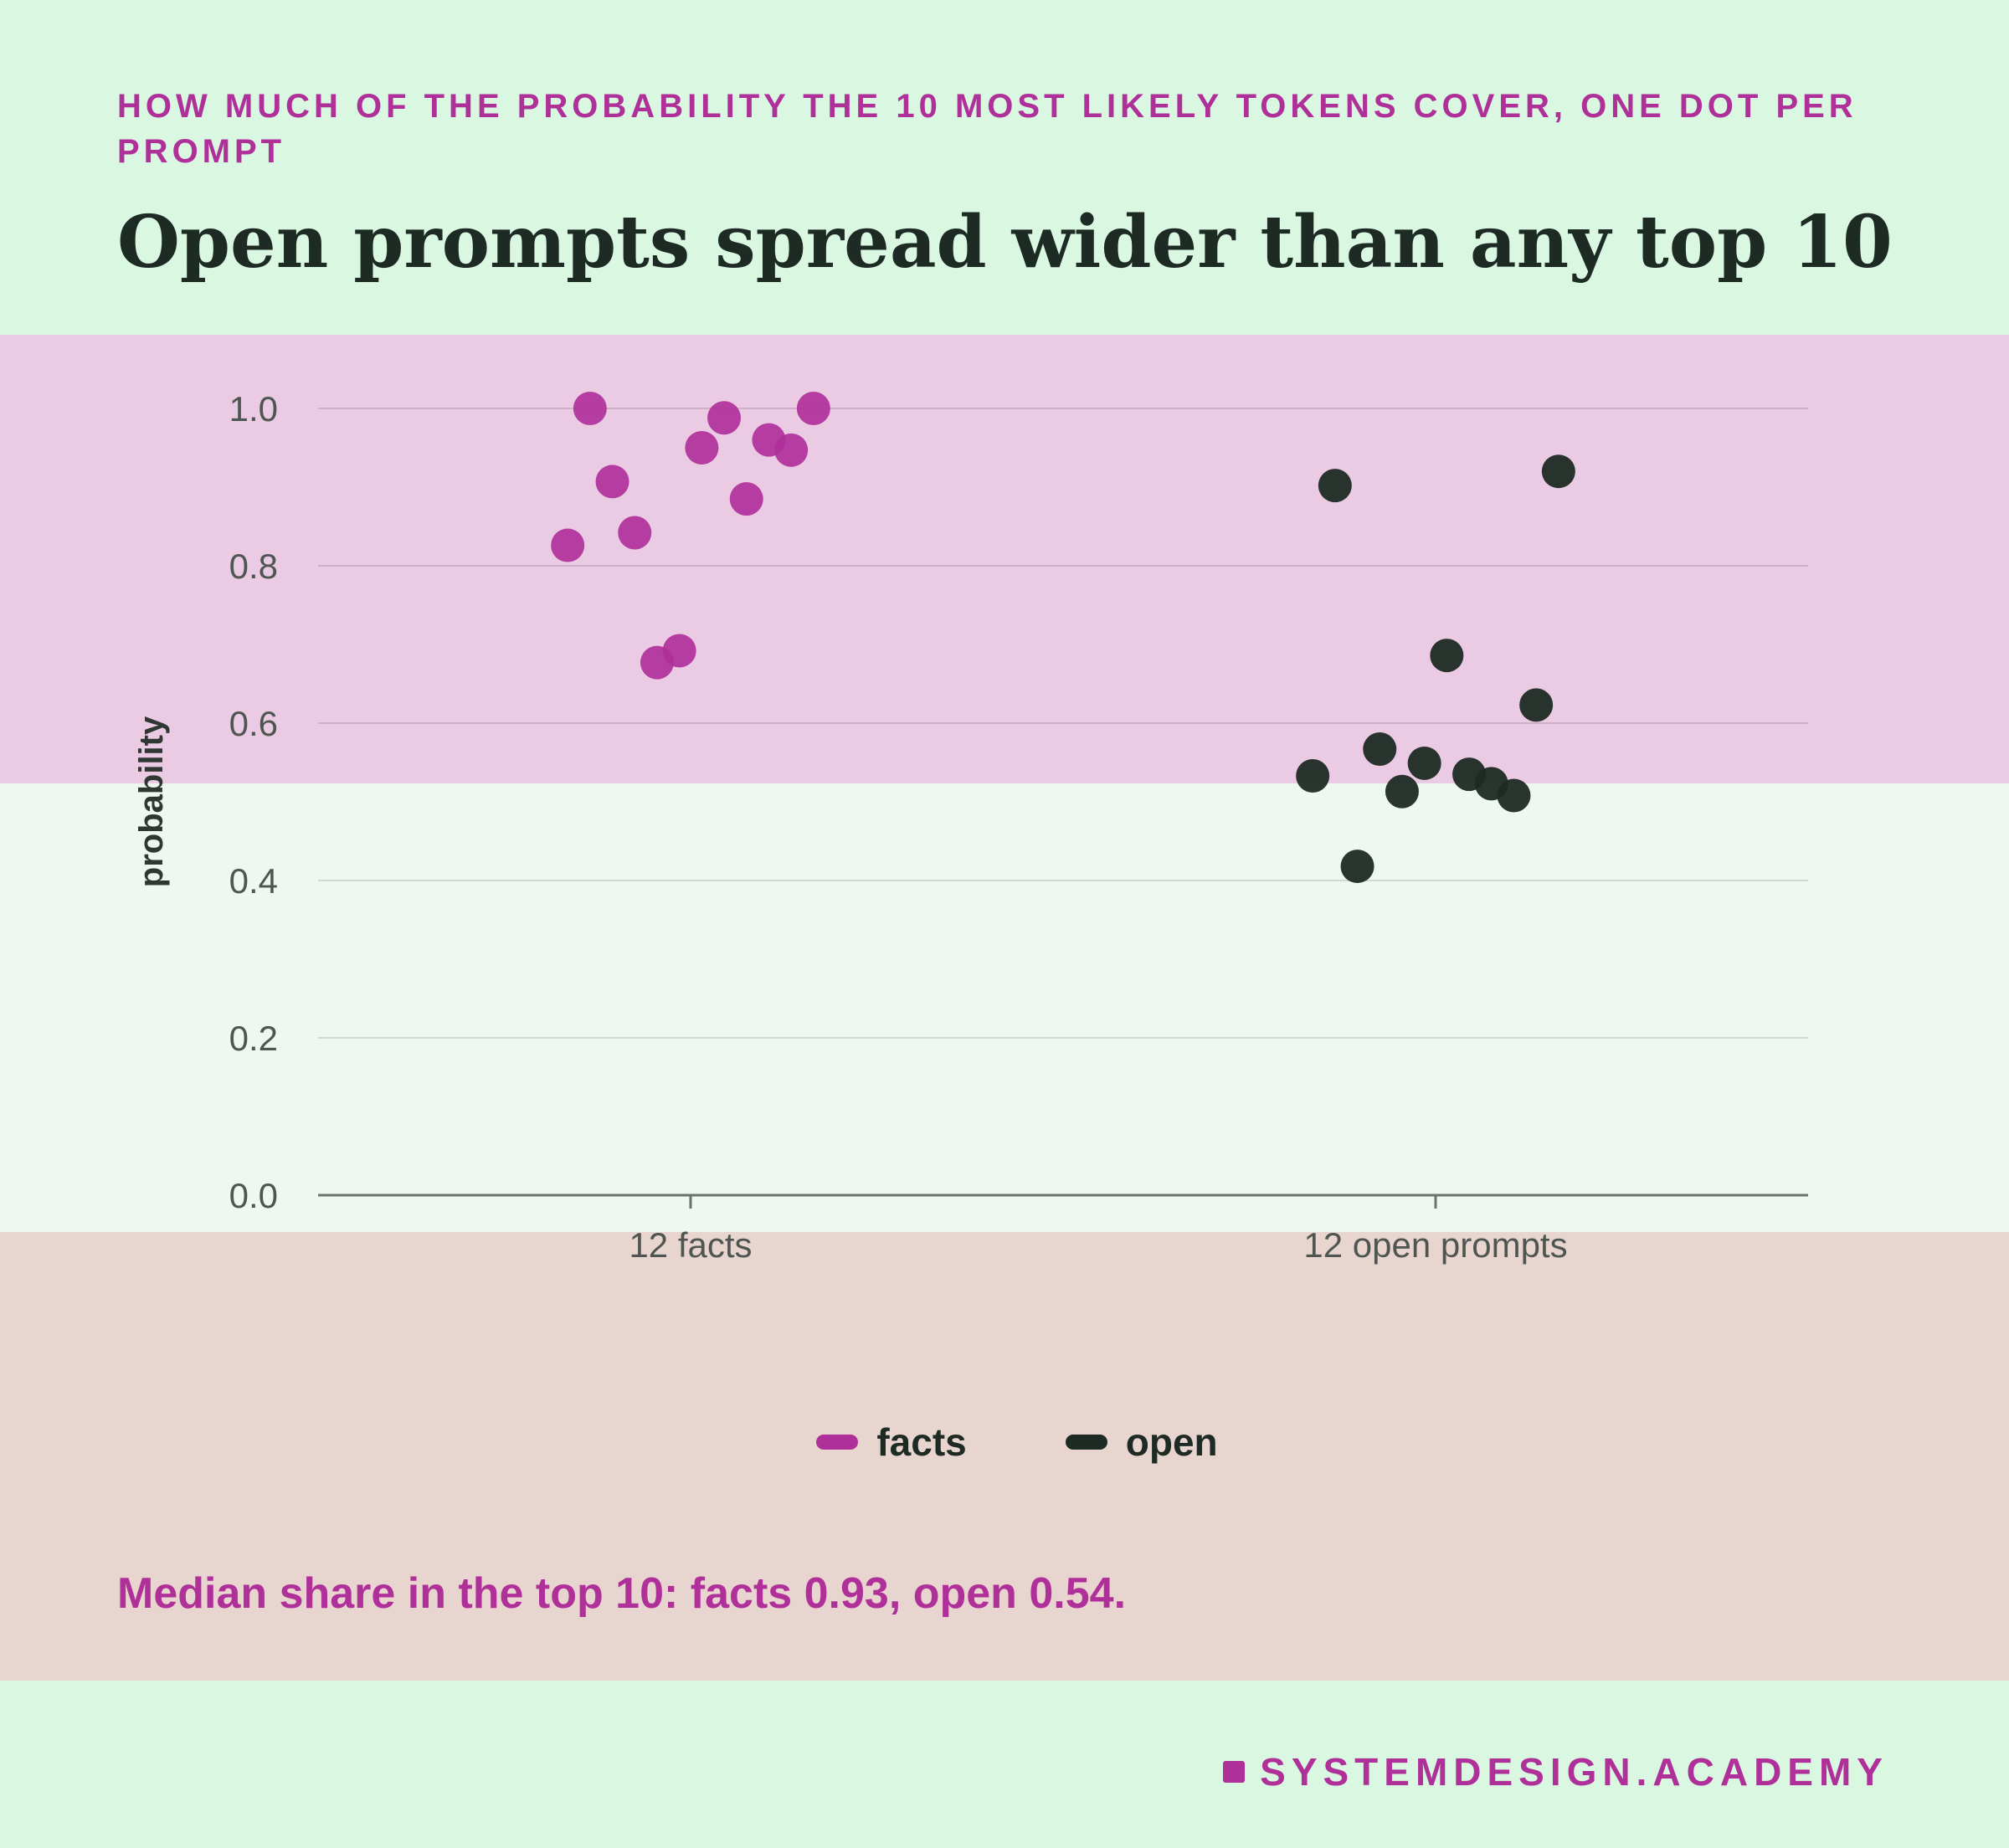 The height and width of the screenshot is (1848, 2009). Describe the element at coordinates (253, 723) in the screenshot. I see `y-tick-label: 0.6` at that location.